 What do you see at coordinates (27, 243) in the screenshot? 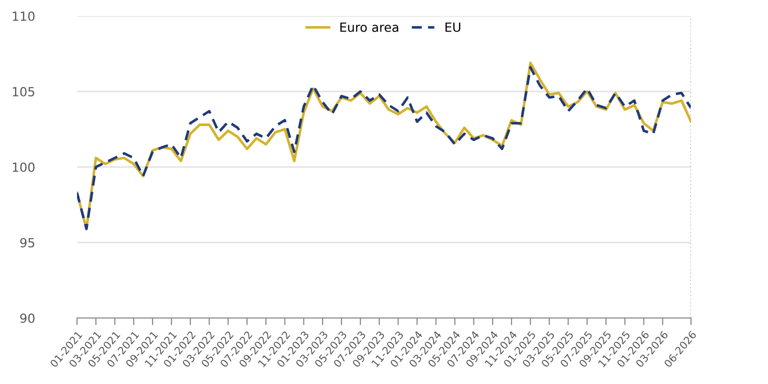
I see `y-tick-label: 95` at bounding box center [27, 243].